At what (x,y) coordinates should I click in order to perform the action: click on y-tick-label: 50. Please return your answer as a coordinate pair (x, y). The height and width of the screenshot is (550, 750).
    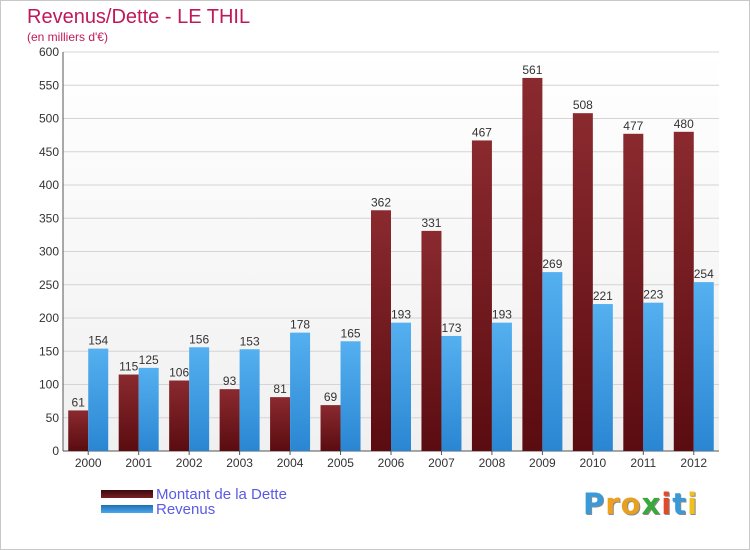
    Looking at the image, I should click on (53, 418).